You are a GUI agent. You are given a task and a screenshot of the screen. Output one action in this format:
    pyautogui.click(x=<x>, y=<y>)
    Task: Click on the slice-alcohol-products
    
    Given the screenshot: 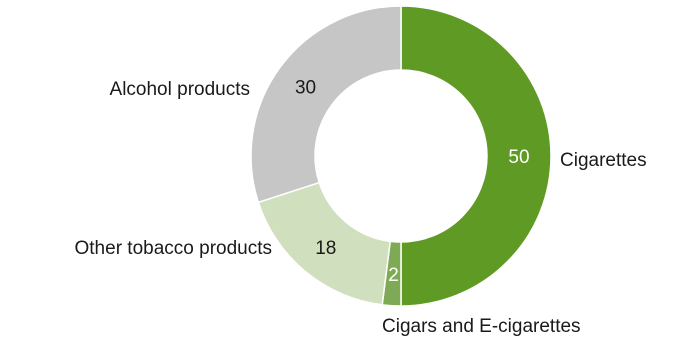 What is the action you would take?
    pyautogui.click(x=326, y=104)
    